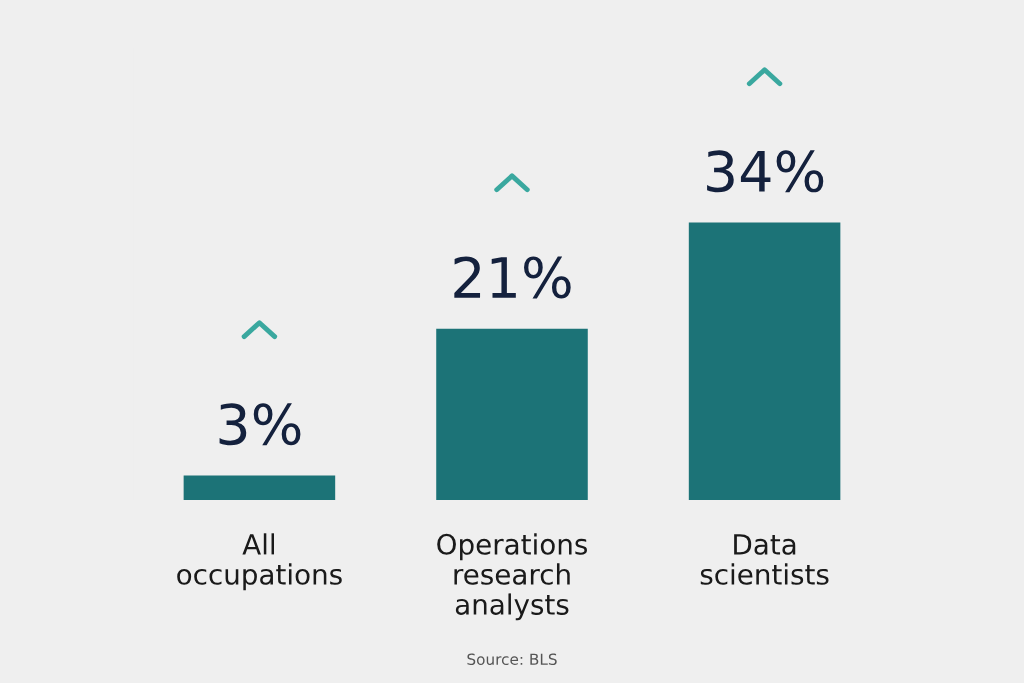  Describe the element at coordinates (512, 659) in the screenshot. I see `source-note: Source: BLS` at that location.